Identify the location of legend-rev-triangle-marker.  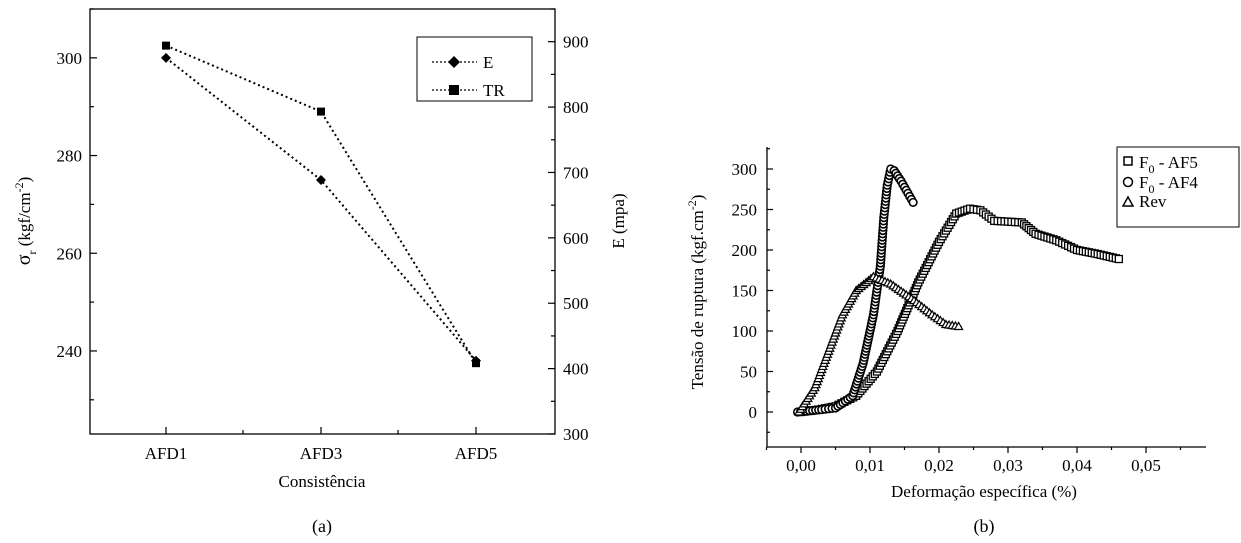
(1128, 201).